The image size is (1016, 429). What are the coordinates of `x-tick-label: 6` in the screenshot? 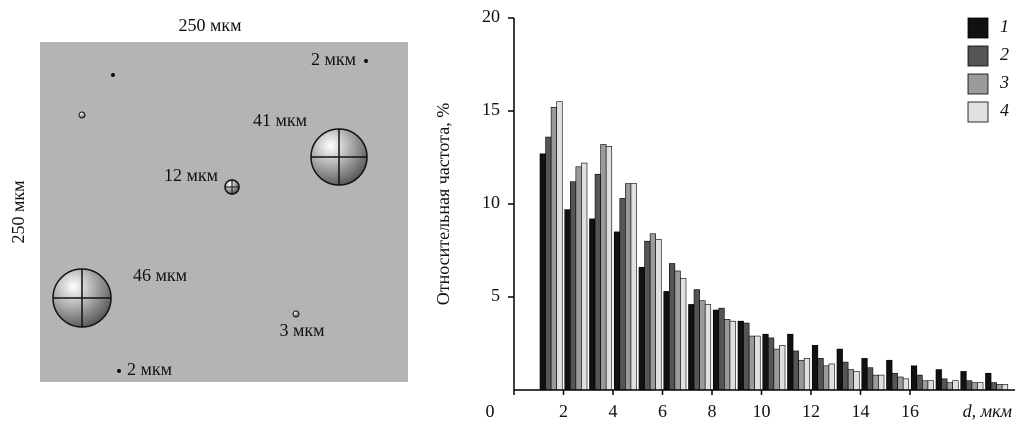 It's located at (662, 411).